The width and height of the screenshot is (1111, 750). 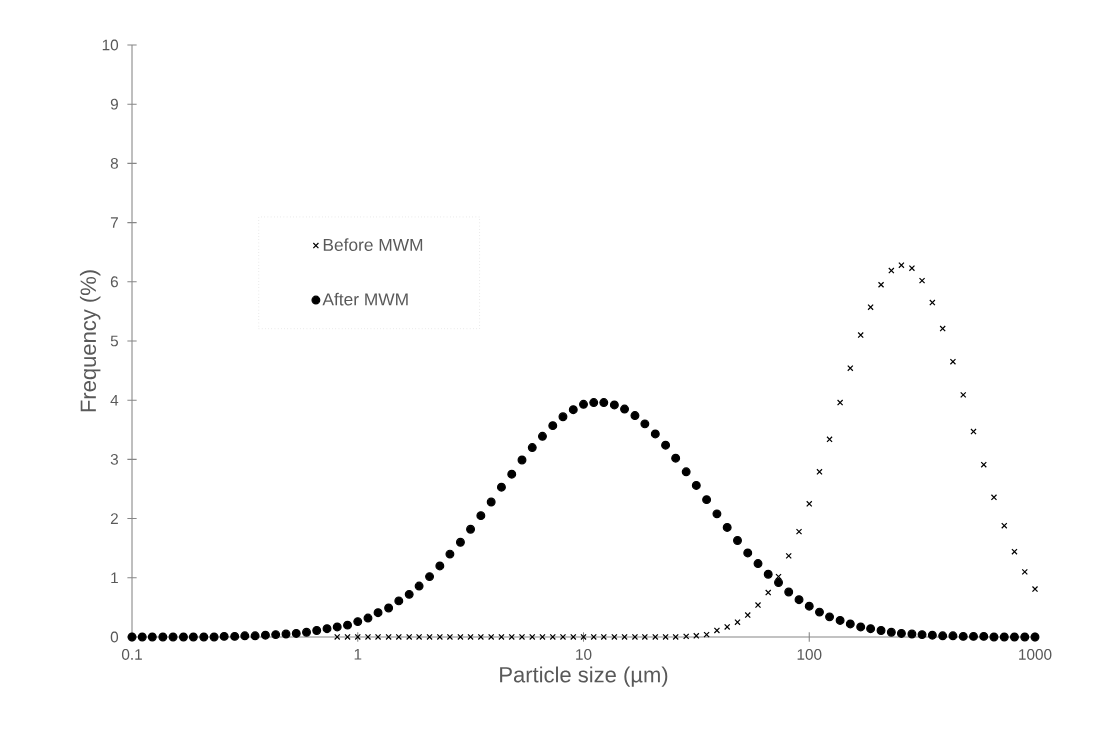 I want to click on y-tick-label: 8, so click(x=114, y=163).